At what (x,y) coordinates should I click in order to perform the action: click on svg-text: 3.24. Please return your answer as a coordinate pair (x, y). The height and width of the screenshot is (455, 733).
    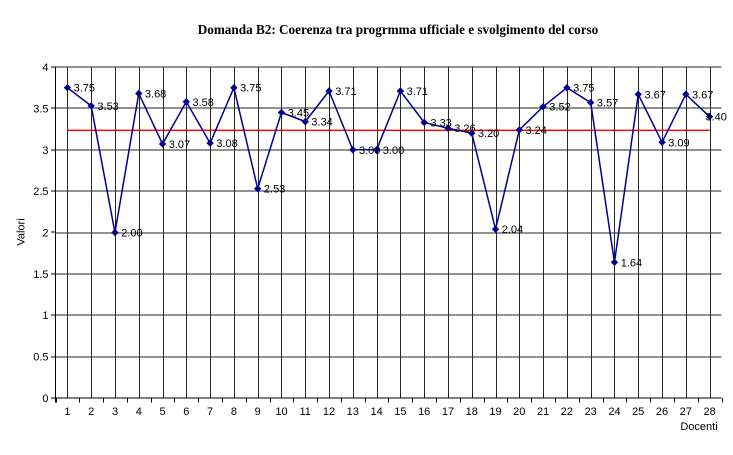
    Looking at the image, I should click on (536, 131).